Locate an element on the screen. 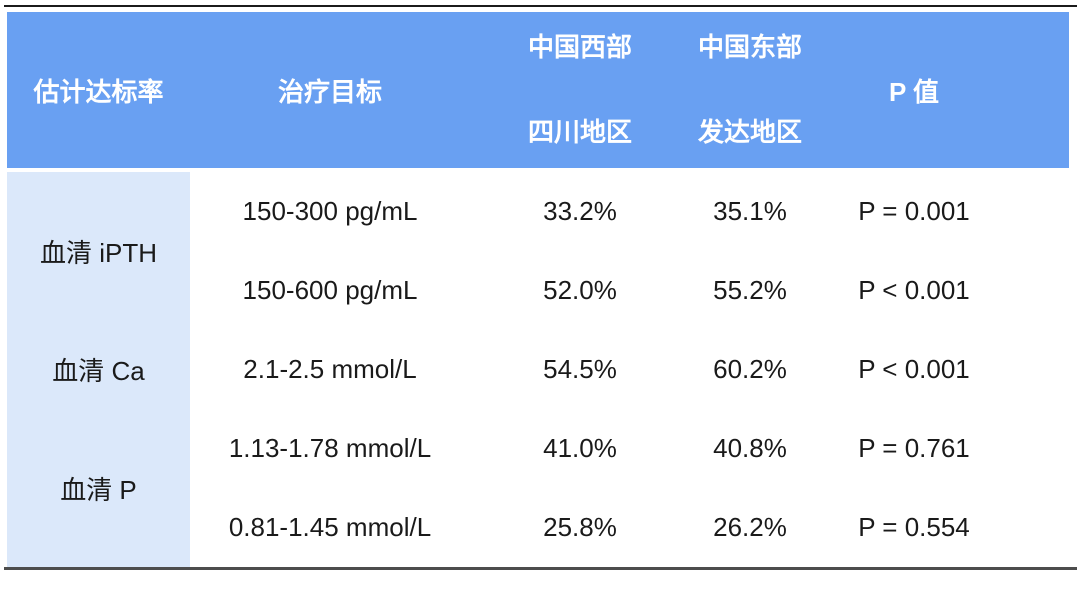 This screenshot has height=589, width=1080. category-cell-serum-ipth: 血清 iPTH is located at coordinates (98, 251).